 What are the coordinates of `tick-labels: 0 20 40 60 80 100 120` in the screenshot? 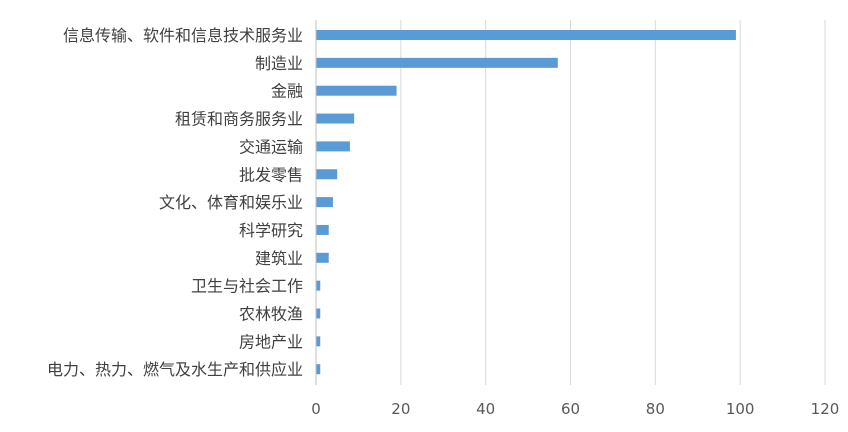 It's located at (575, 409).